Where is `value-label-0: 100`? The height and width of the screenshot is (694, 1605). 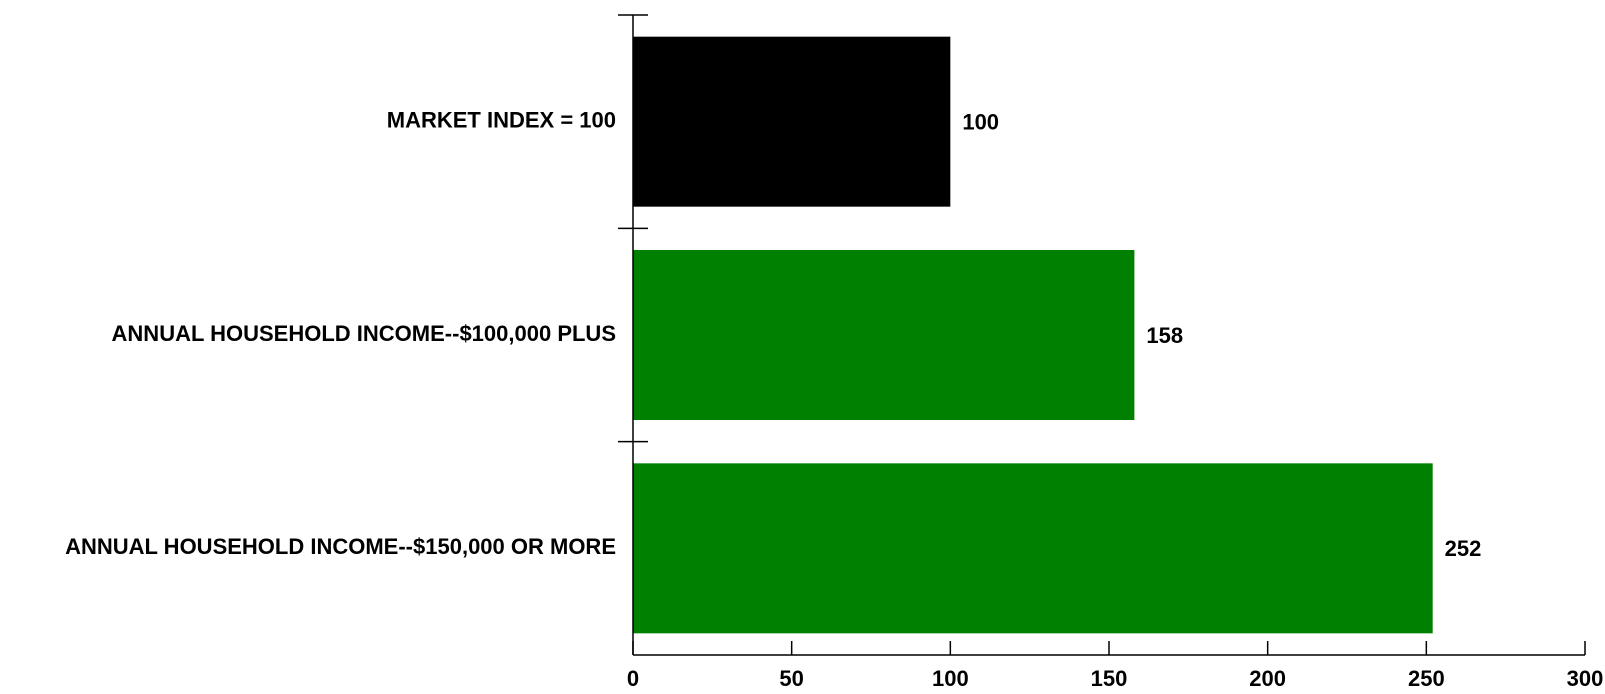
value-label-0: 100 is located at coordinates (980, 121).